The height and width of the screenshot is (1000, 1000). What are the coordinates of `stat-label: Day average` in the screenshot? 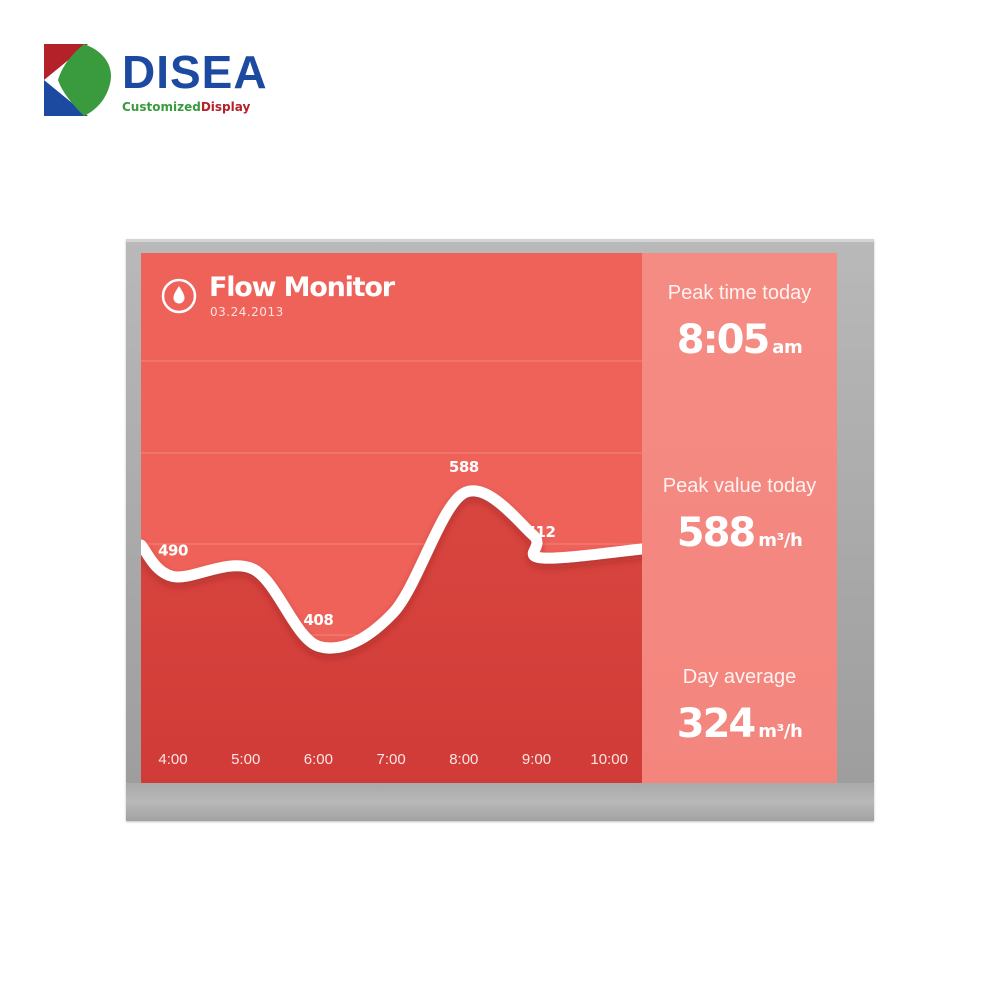 It's located at (739, 677).